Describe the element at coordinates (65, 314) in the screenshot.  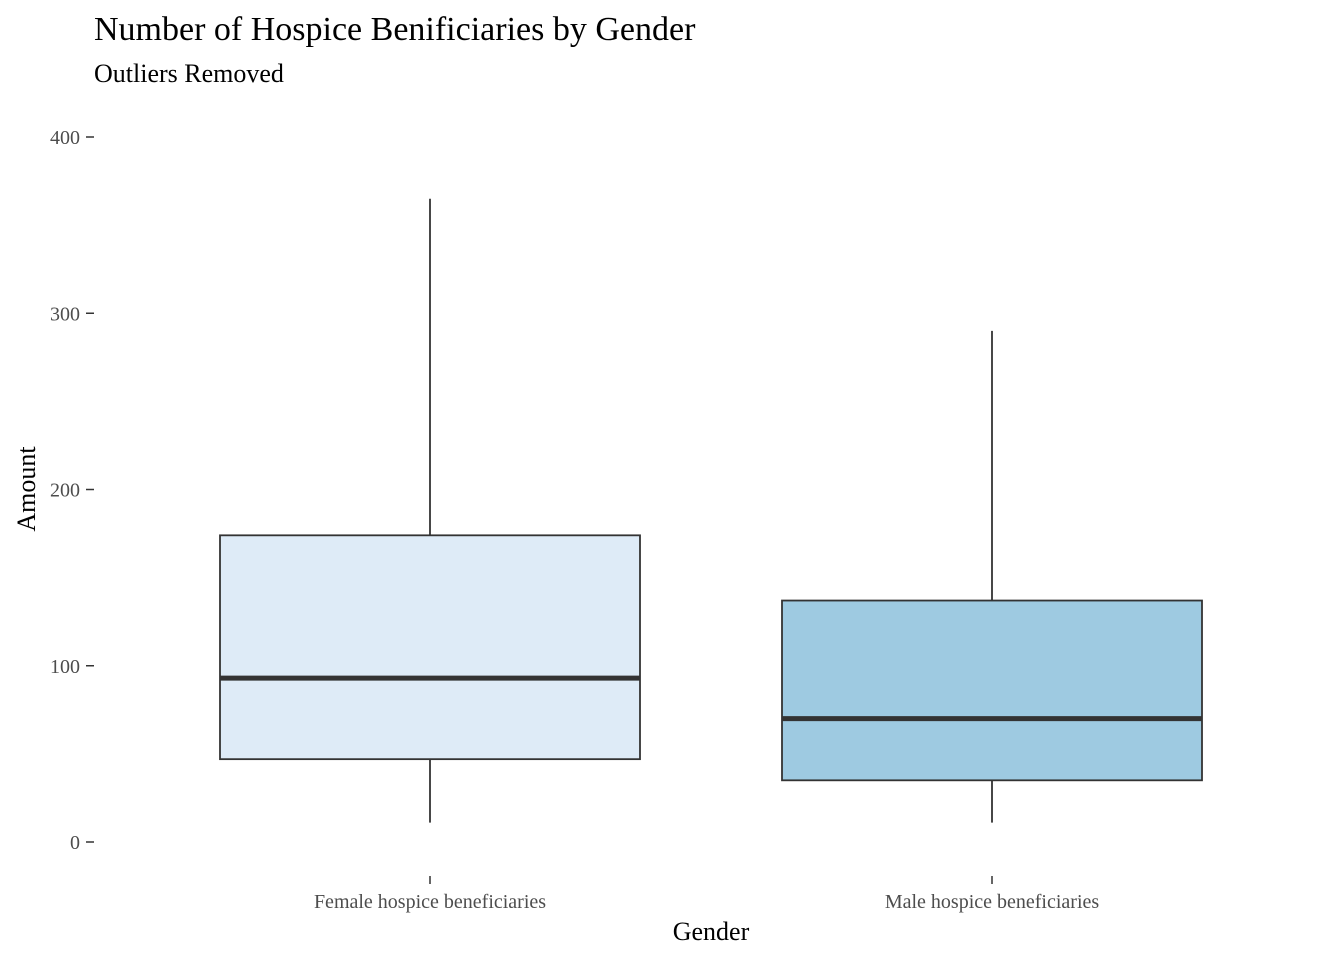
I see `y-tick-label: 300` at that location.